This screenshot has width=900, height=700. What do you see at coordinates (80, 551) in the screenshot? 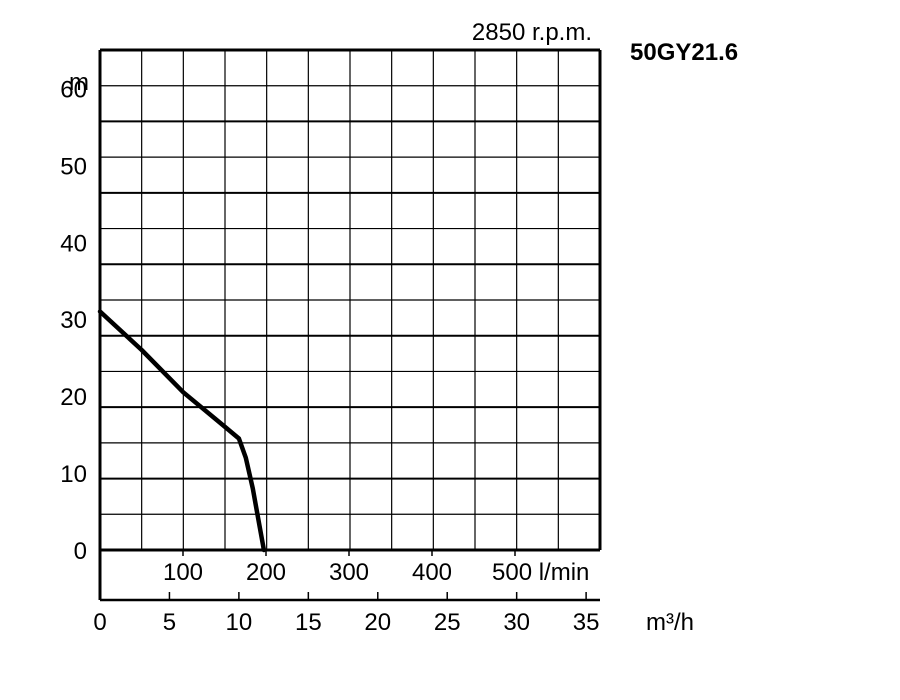
I see `y-tick-label: 0` at bounding box center [80, 551].